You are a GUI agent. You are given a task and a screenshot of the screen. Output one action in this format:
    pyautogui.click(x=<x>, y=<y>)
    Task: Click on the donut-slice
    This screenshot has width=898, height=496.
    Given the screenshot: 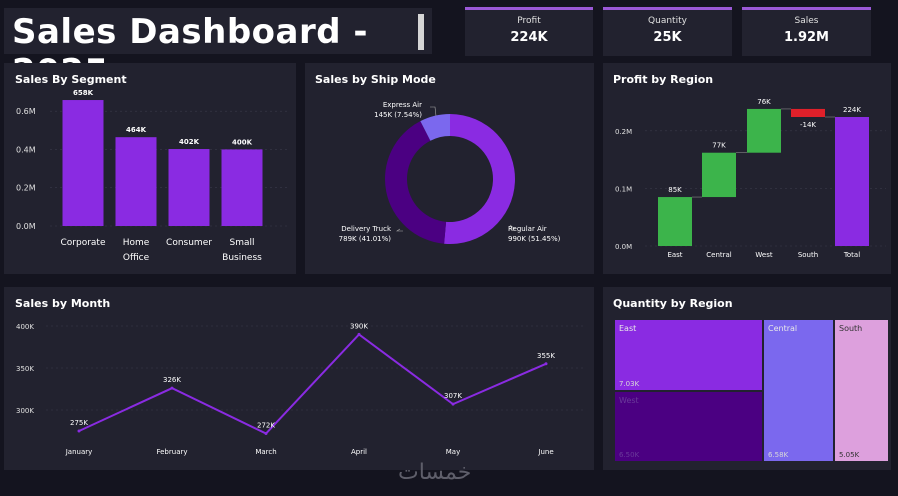 What is the action you would take?
    pyautogui.click(x=416, y=182)
    